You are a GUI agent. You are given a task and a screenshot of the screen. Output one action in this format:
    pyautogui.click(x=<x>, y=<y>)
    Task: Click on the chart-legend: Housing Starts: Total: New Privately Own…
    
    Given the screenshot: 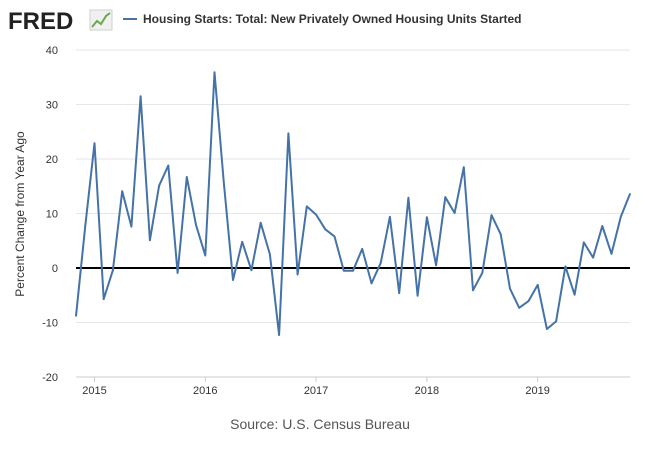 What is the action you would take?
    pyautogui.click(x=322, y=19)
    